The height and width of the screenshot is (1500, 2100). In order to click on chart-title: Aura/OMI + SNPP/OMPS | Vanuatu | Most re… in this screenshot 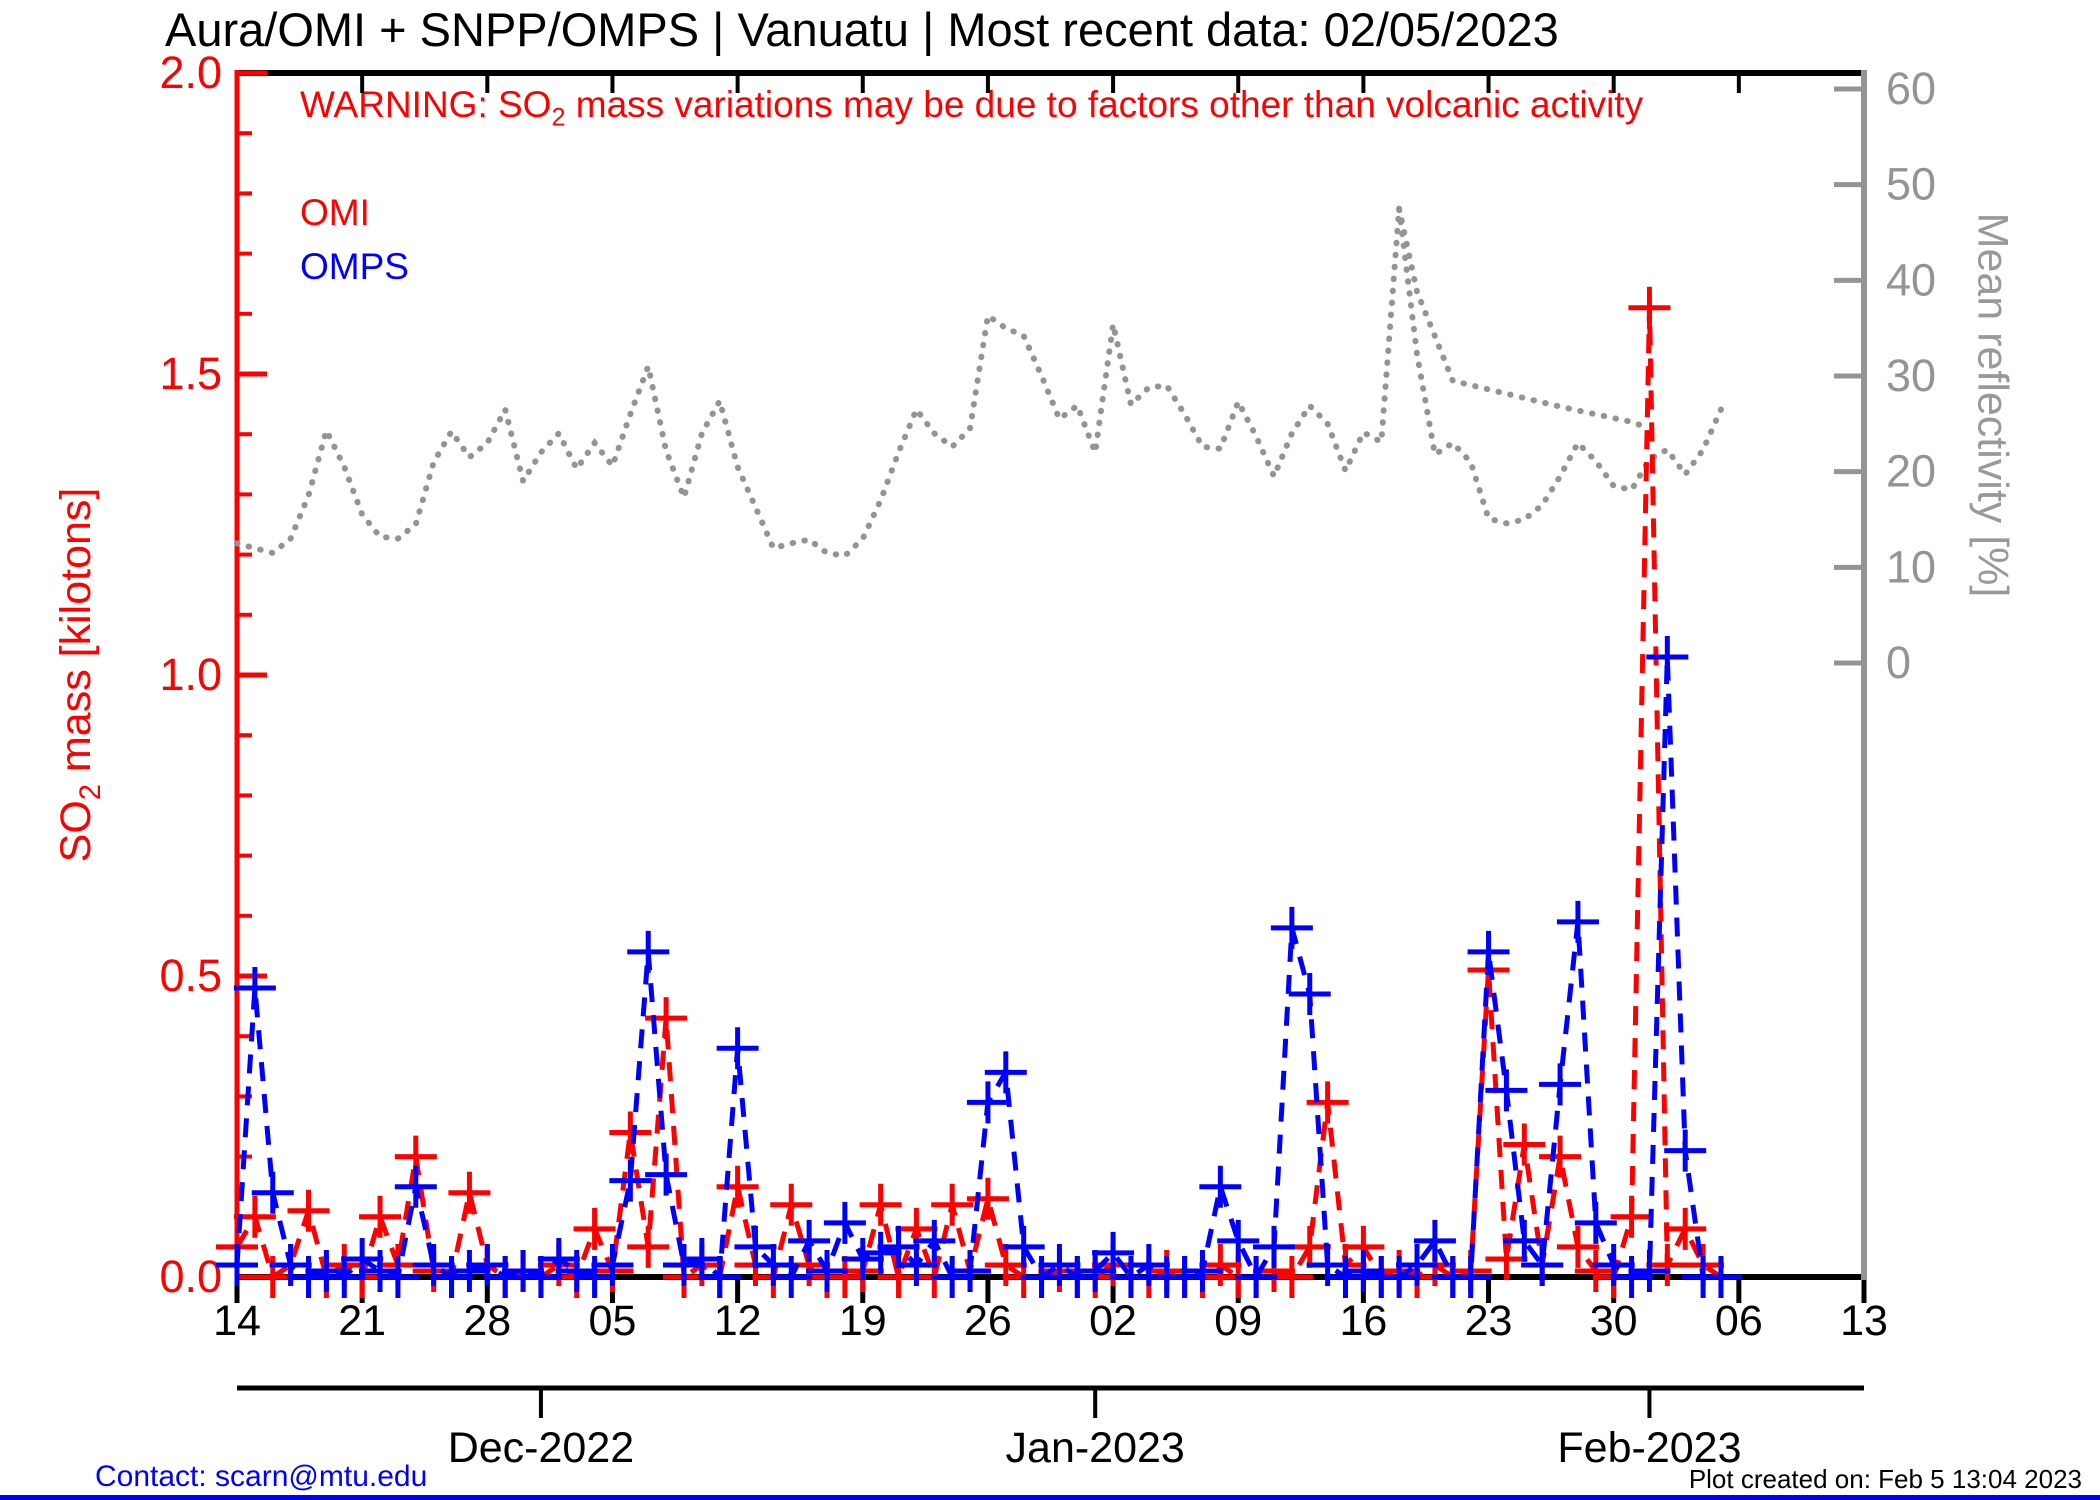, I will do `click(862, 29)`.